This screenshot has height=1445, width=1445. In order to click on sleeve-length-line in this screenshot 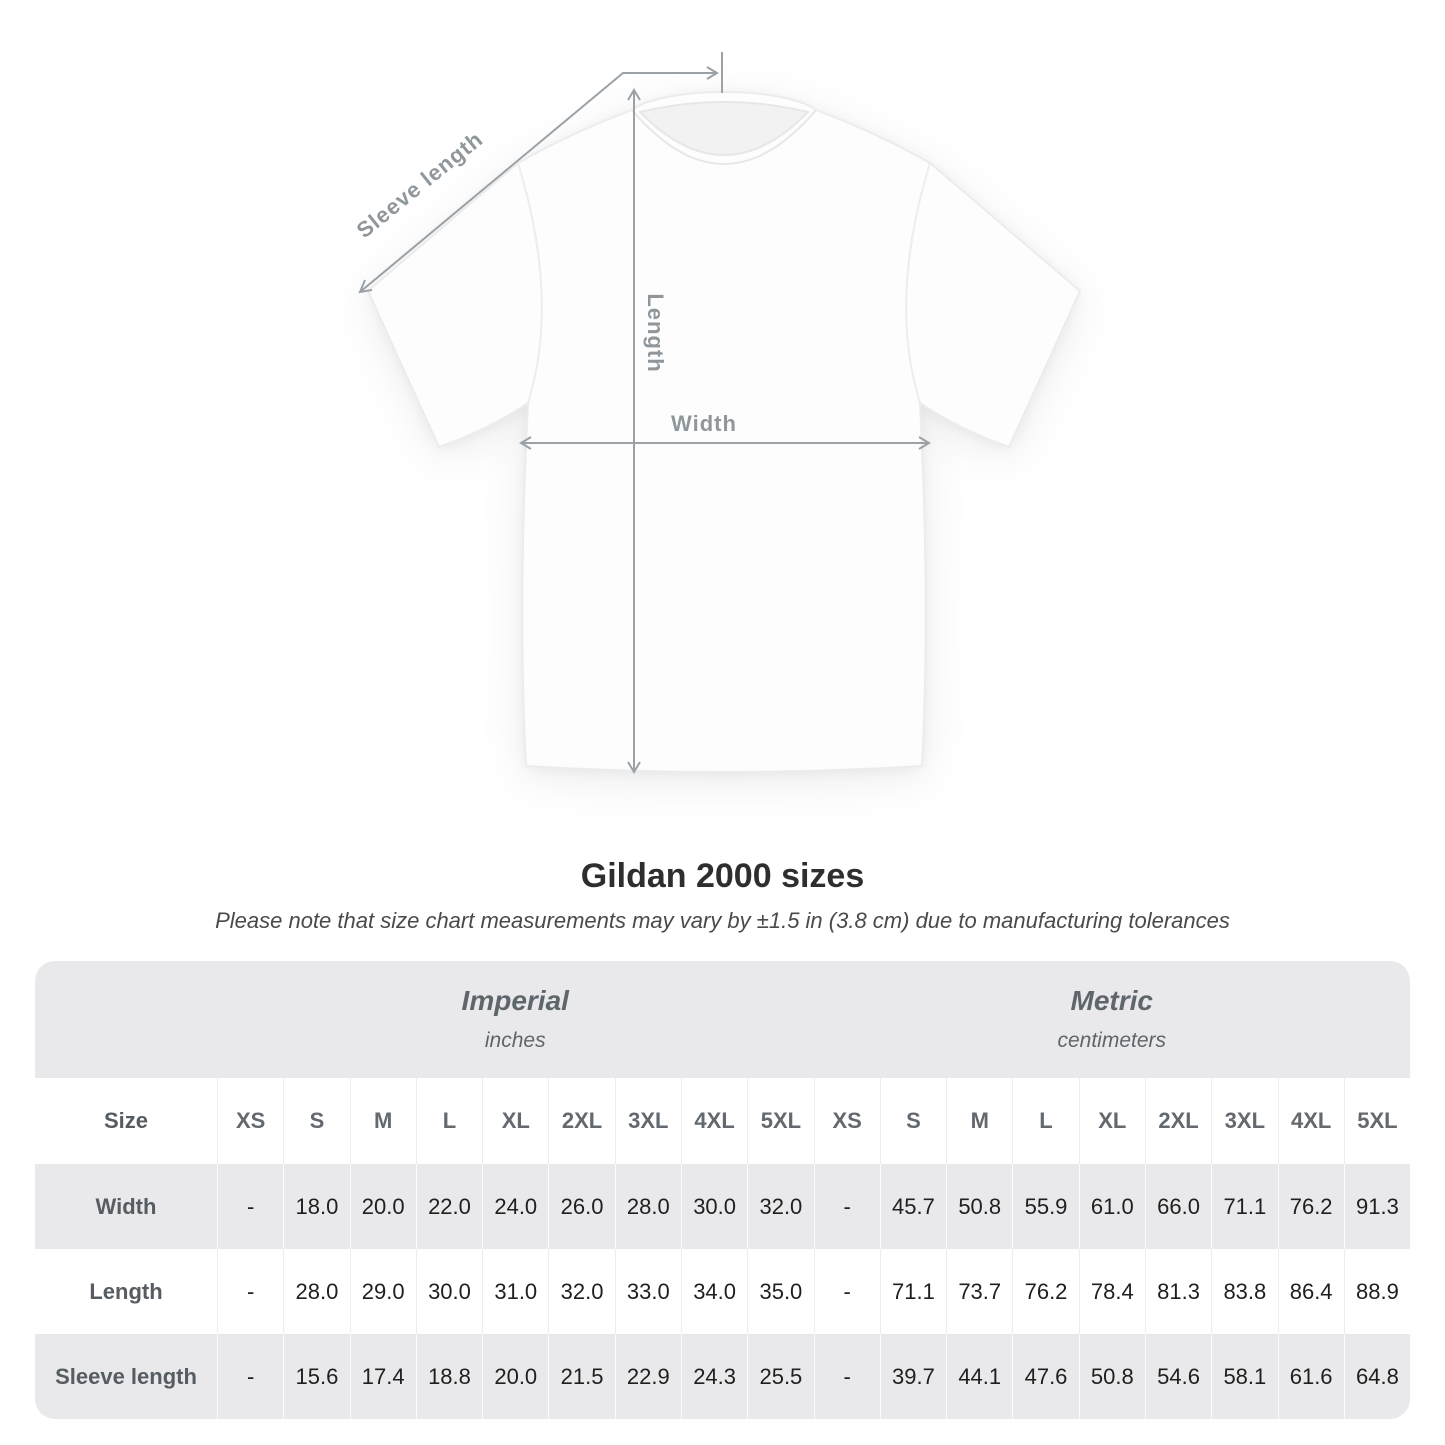, I will do `click(538, 182)`.